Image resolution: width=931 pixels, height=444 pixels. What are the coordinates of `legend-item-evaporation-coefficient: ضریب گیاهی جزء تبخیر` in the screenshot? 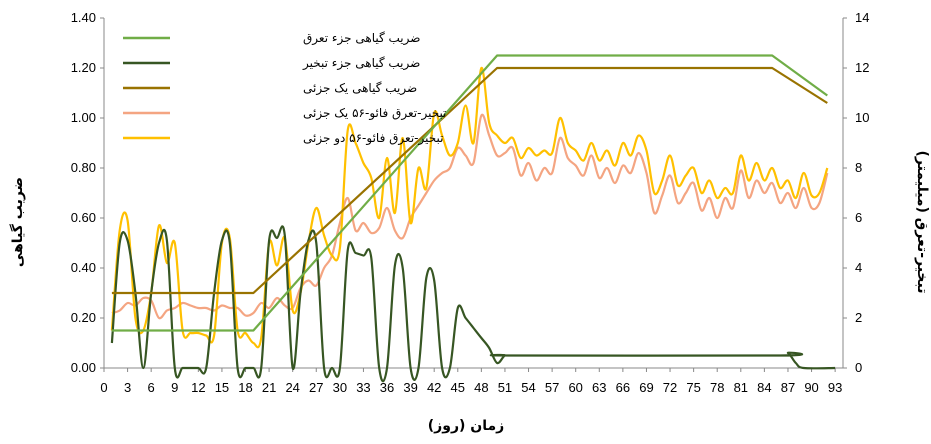 It's located at (271, 63).